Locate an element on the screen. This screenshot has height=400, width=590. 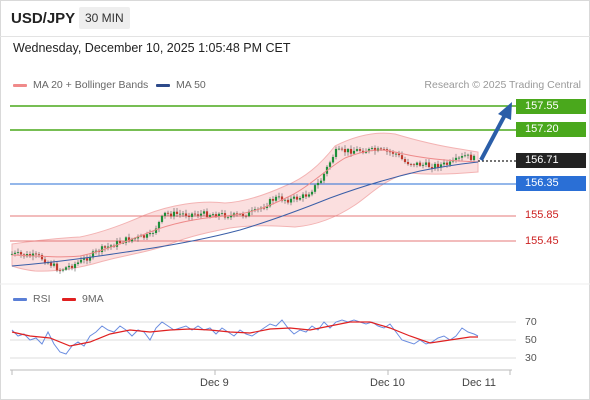
price-label-155-45: 155.45 is located at coordinates (542, 241).